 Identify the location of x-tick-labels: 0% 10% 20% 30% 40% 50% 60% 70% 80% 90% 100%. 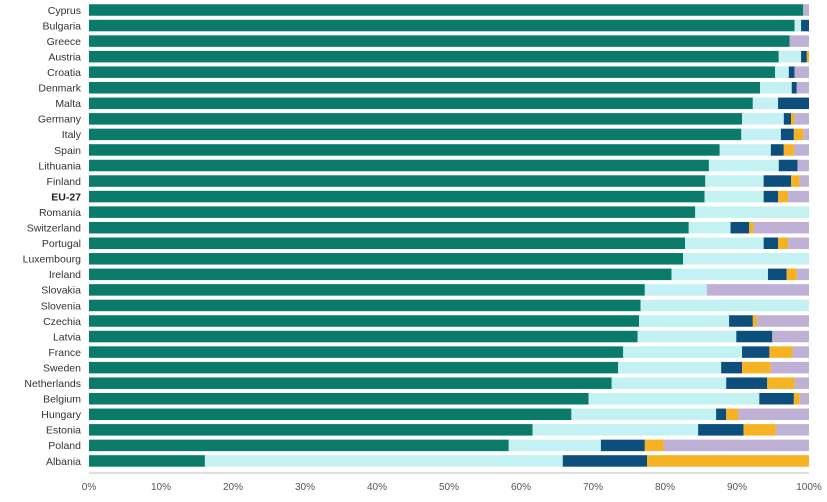
(452, 487).